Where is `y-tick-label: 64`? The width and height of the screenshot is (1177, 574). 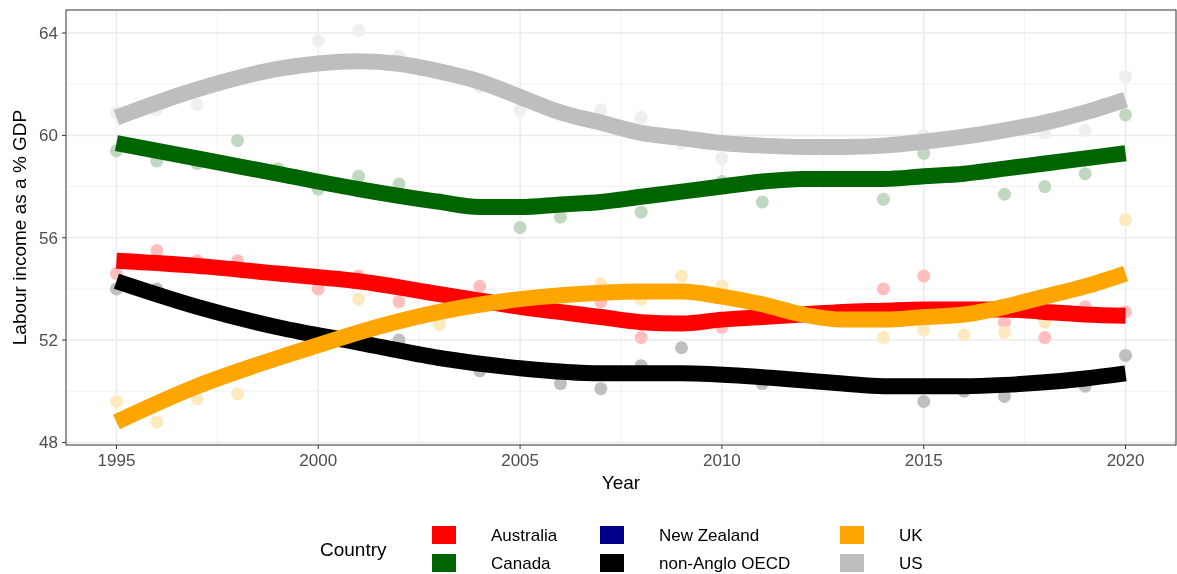
y-tick-label: 64 is located at coordinates (48, 33).